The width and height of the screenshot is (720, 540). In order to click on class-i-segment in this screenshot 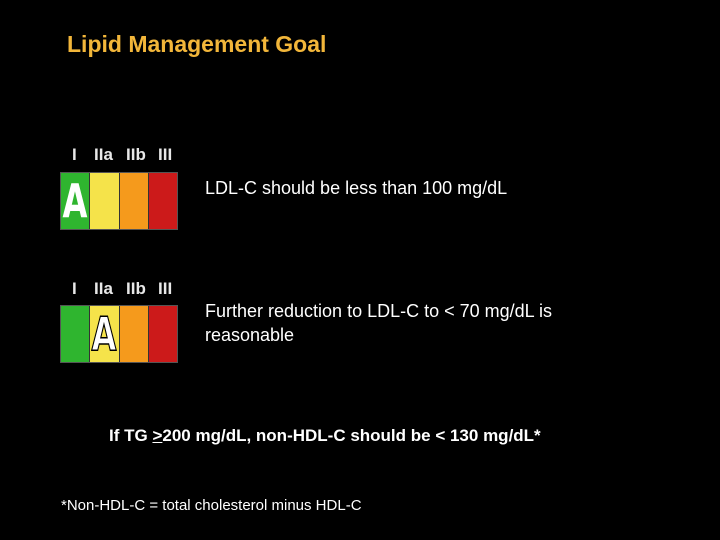, I will do `click(75, 334)`.